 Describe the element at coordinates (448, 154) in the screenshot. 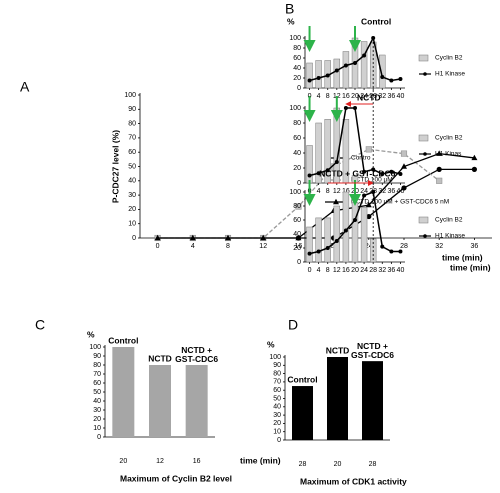

I see `legend-label: H1 Kinas` at that location.